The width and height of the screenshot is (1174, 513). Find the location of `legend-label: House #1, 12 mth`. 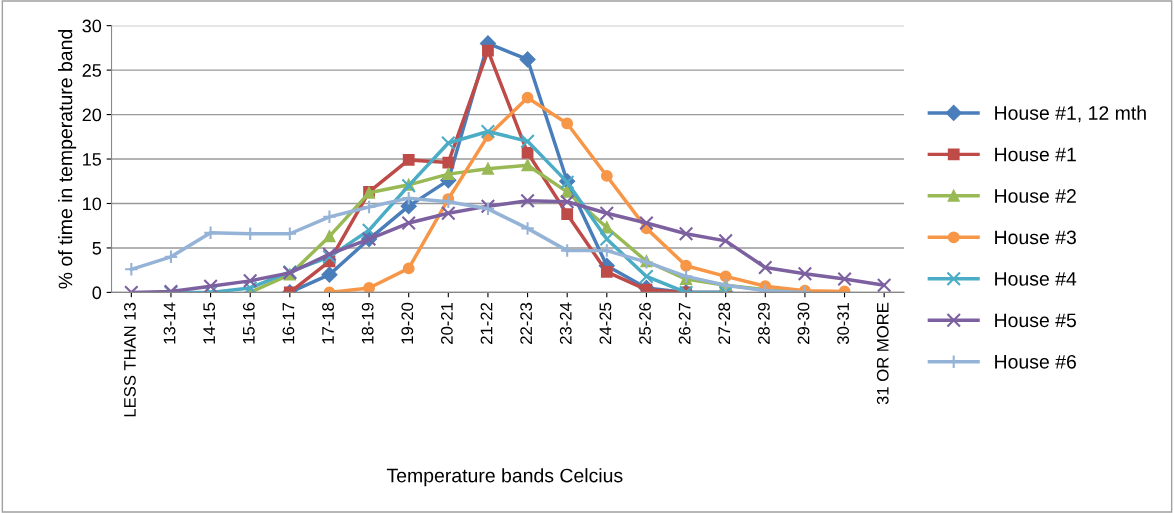

legend-label: House #1, 12 mth is located at coordinates (1070, 114).